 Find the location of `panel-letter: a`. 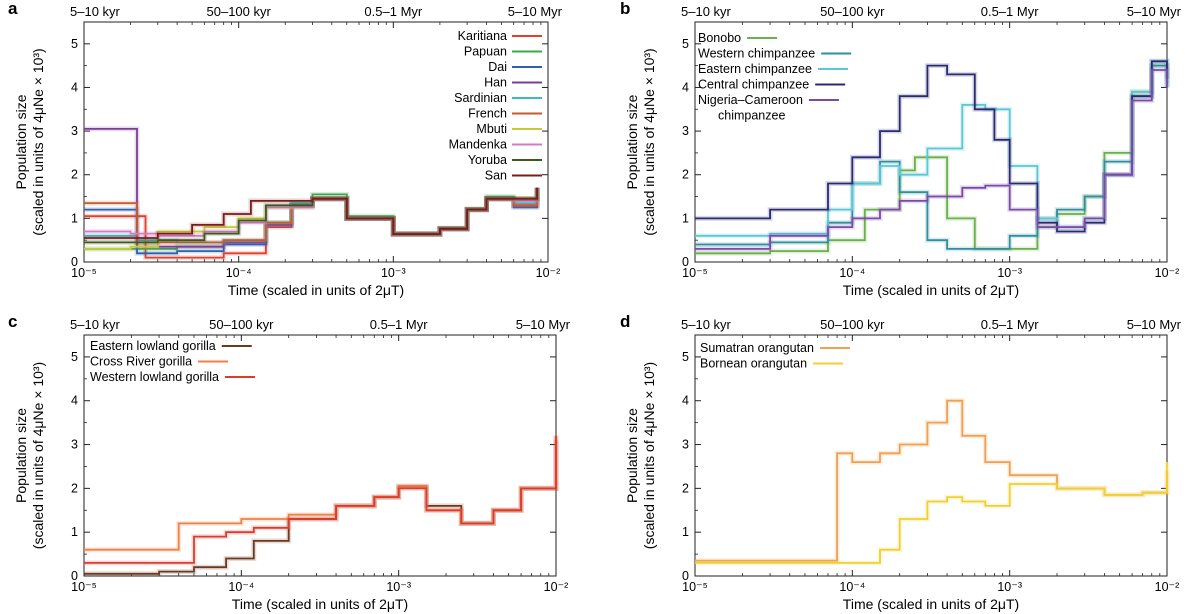

panel-letter: a is located at coordinates (13, 9).